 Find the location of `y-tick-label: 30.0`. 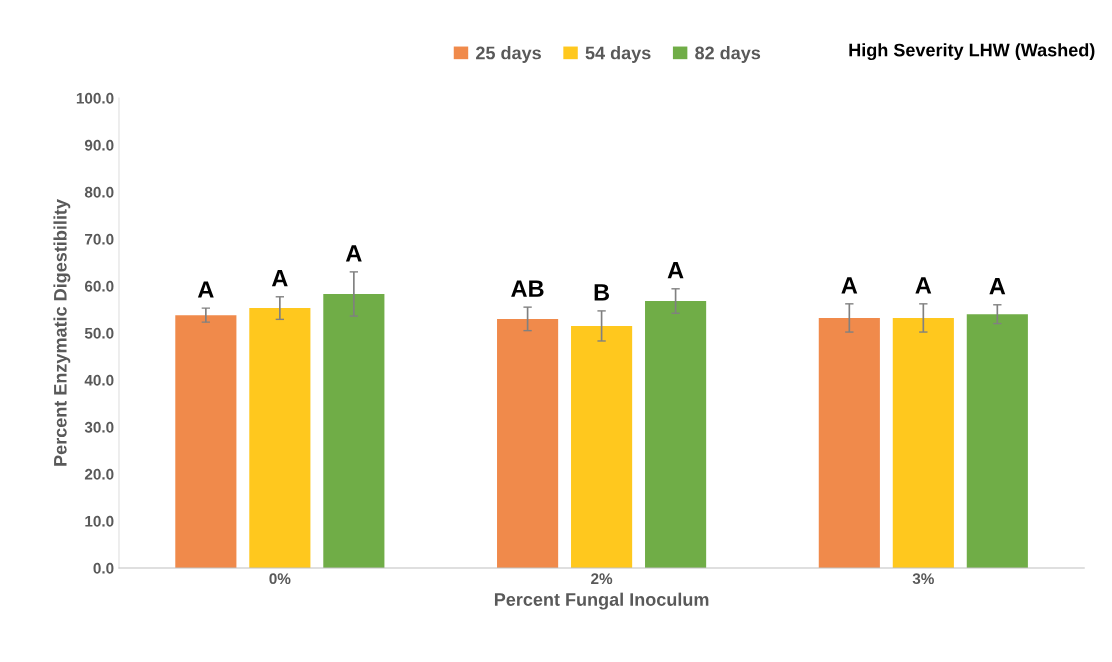

y-tick-label: 30.0 is located at coordinates (99, 427).